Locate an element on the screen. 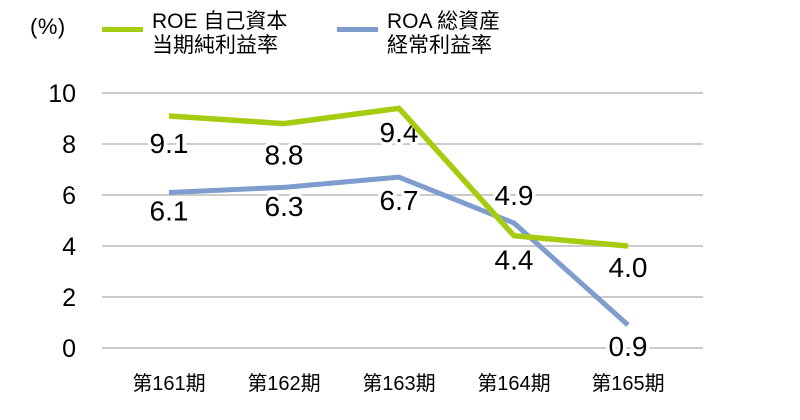  data-label-roa-第165期: 0.9 is located at coordinates (628, 346).